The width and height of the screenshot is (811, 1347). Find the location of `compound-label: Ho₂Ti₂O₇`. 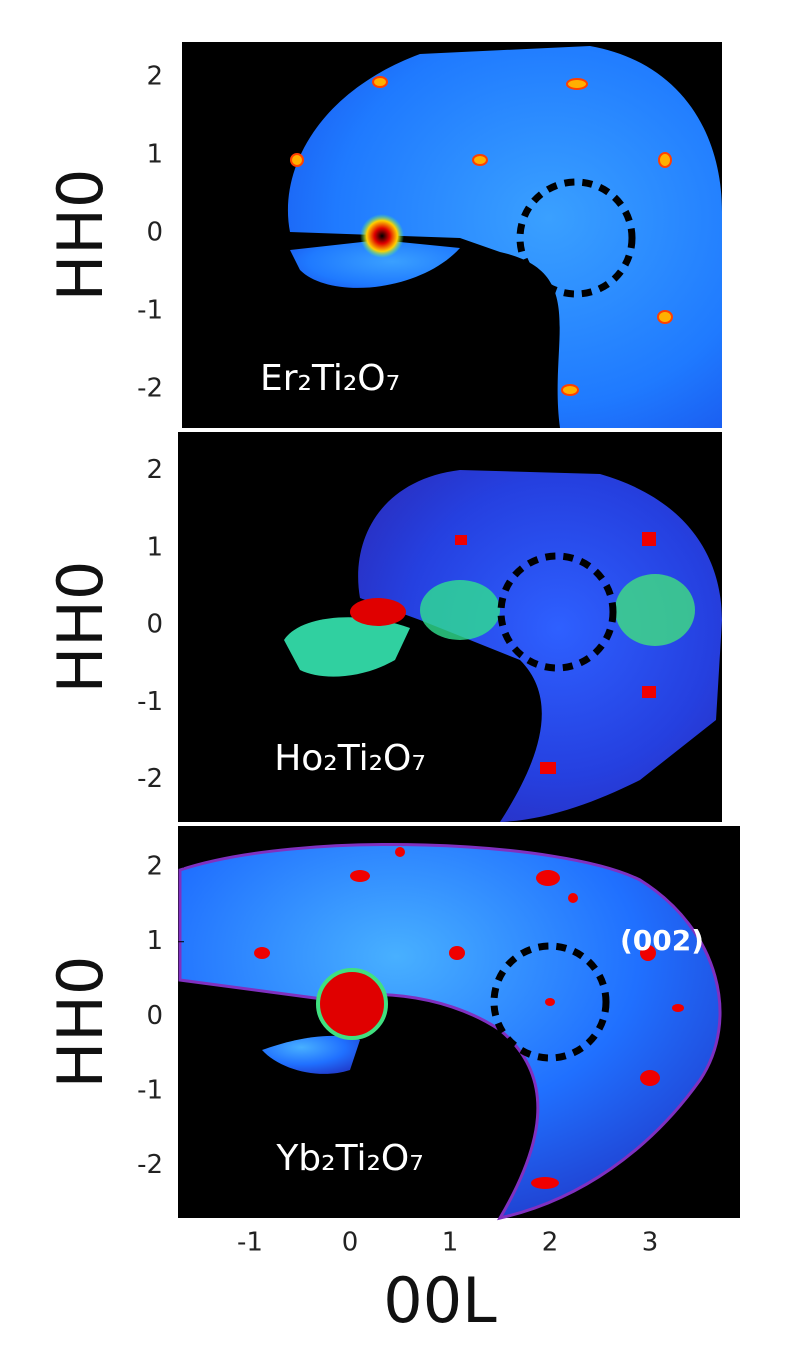

compound-label: Ho₂Ti₂O₇ is located at coordinates (350, 758).